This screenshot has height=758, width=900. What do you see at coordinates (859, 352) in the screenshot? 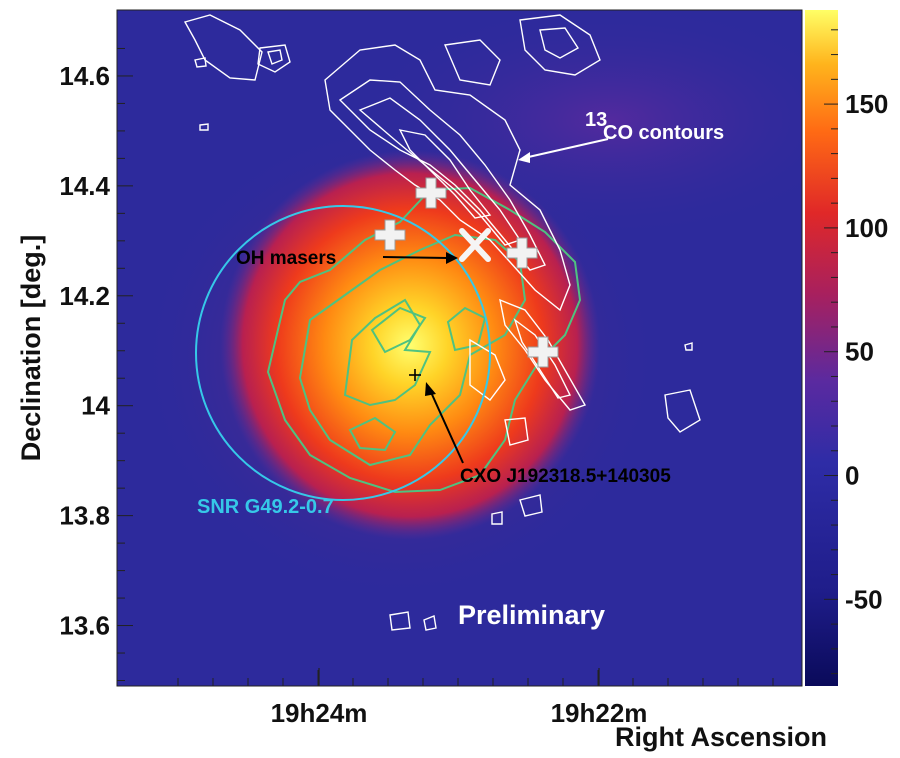
I see `colorbar-tick-label: 50` at bounding box center [859, 352].